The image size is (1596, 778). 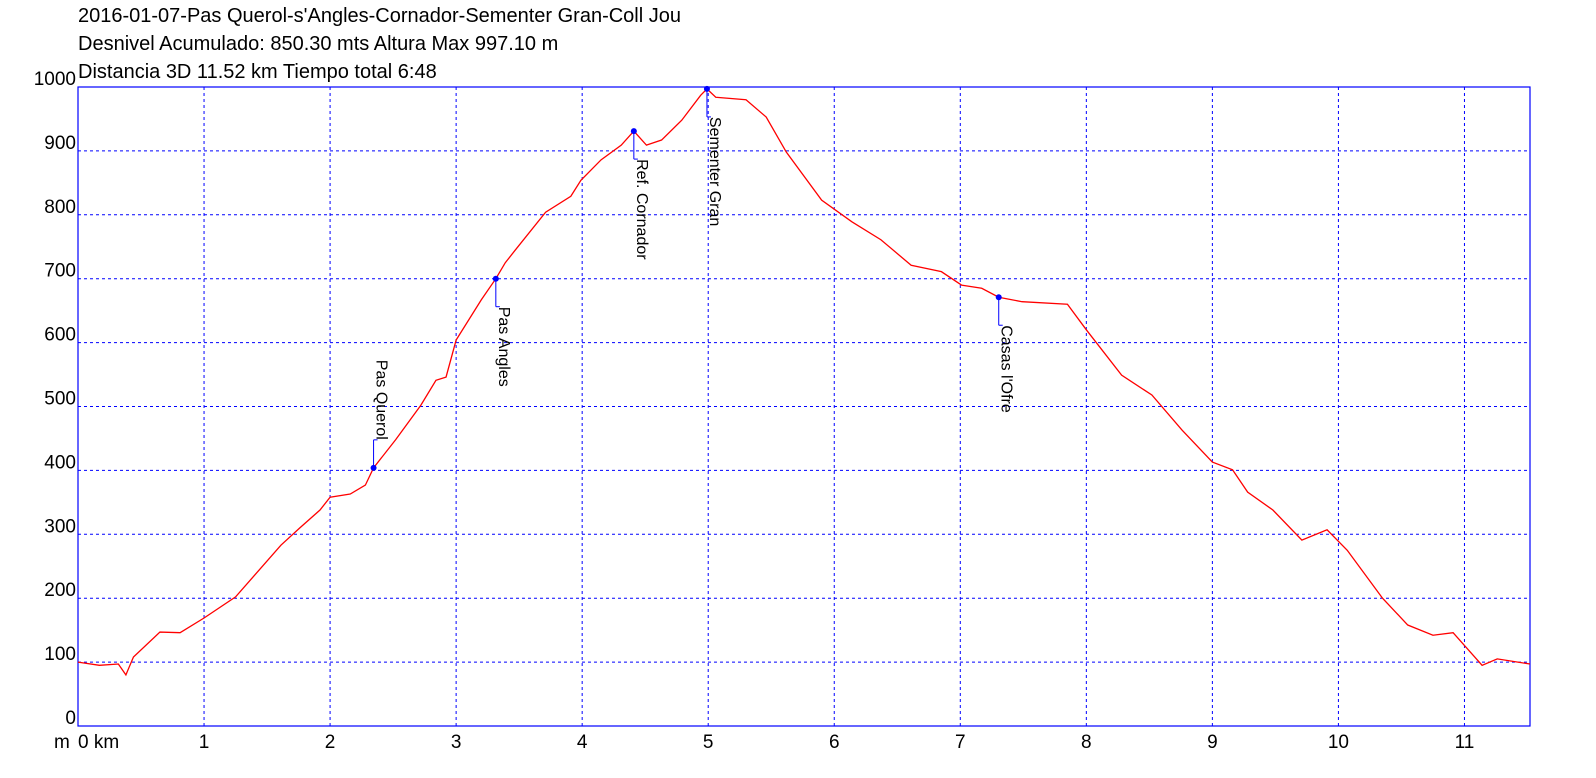 I want to click on x-tick-label: 11, so click(x=1465, y=742).